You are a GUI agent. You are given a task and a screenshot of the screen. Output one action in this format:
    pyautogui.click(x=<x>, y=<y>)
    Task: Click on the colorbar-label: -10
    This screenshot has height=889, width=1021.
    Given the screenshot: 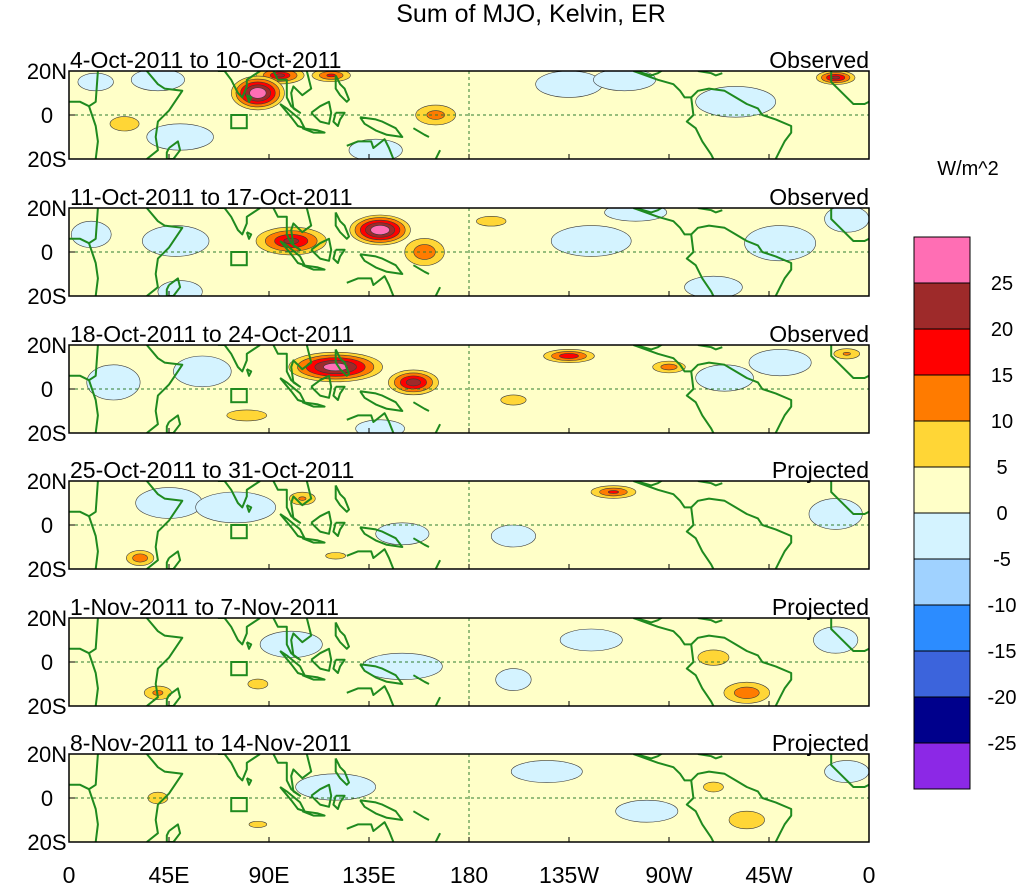 What is the action you would take?
    pyautogui.click(x=1002, y=606)
    